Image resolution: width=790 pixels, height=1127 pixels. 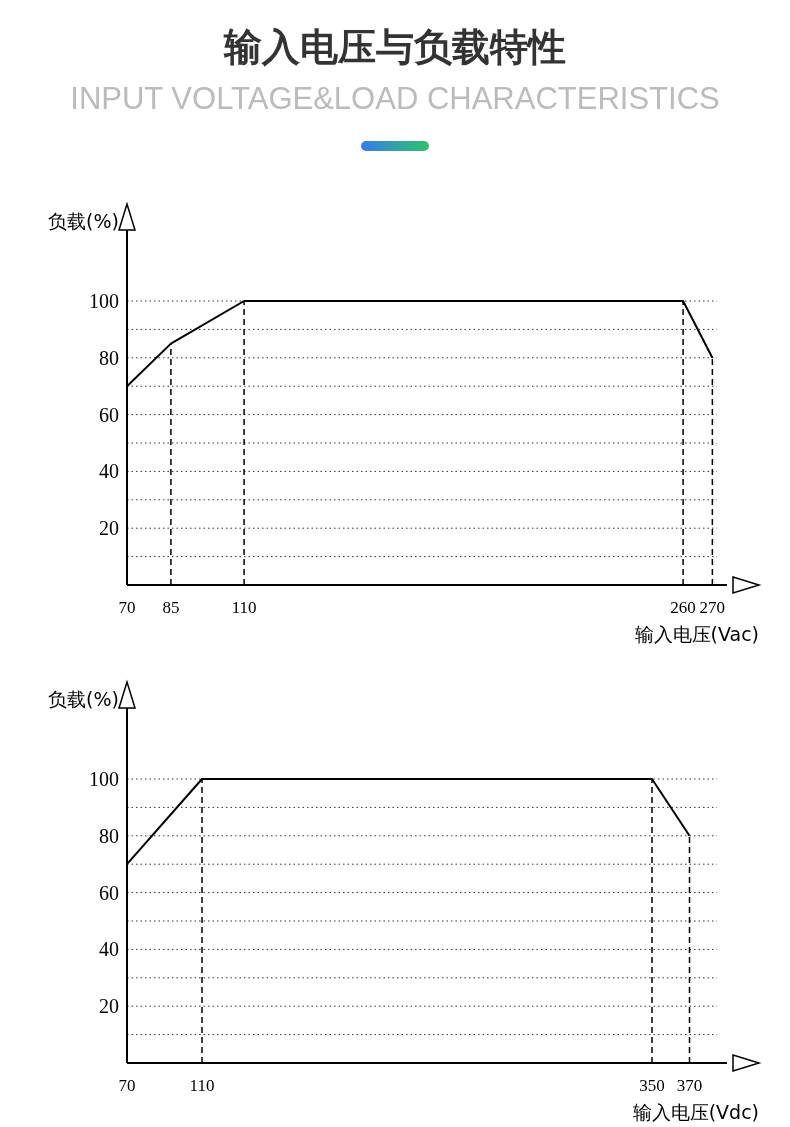 What do you see at coordinates (683, 607) in the screenshot?
I see `x-tick-label: 260` at bounding box center [683, 607].